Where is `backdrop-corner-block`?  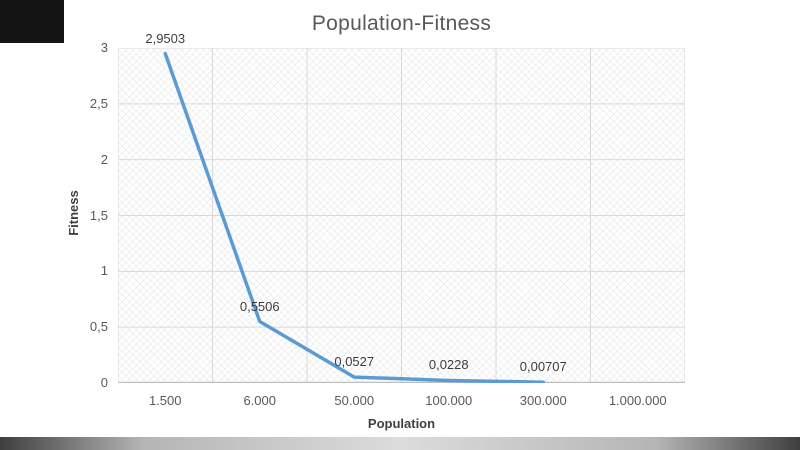 backdrop-corner-block is located at coordinates (32, 21).